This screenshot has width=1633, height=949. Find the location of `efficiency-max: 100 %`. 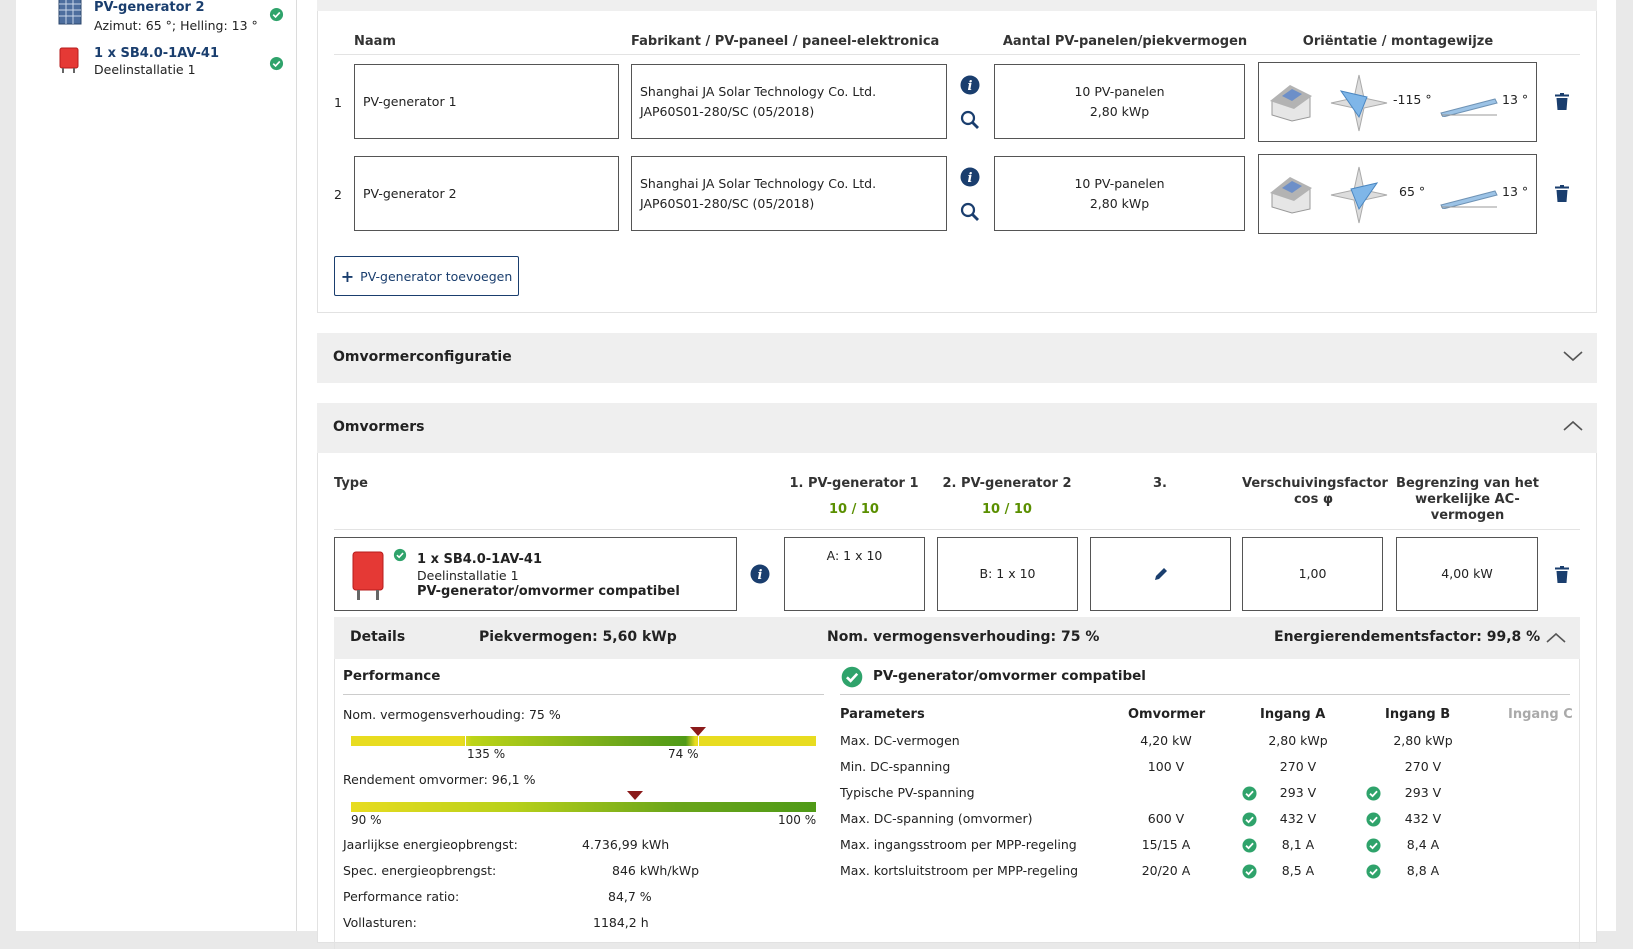

efficiency-max: 100 % is located at coordinates (797, 820).